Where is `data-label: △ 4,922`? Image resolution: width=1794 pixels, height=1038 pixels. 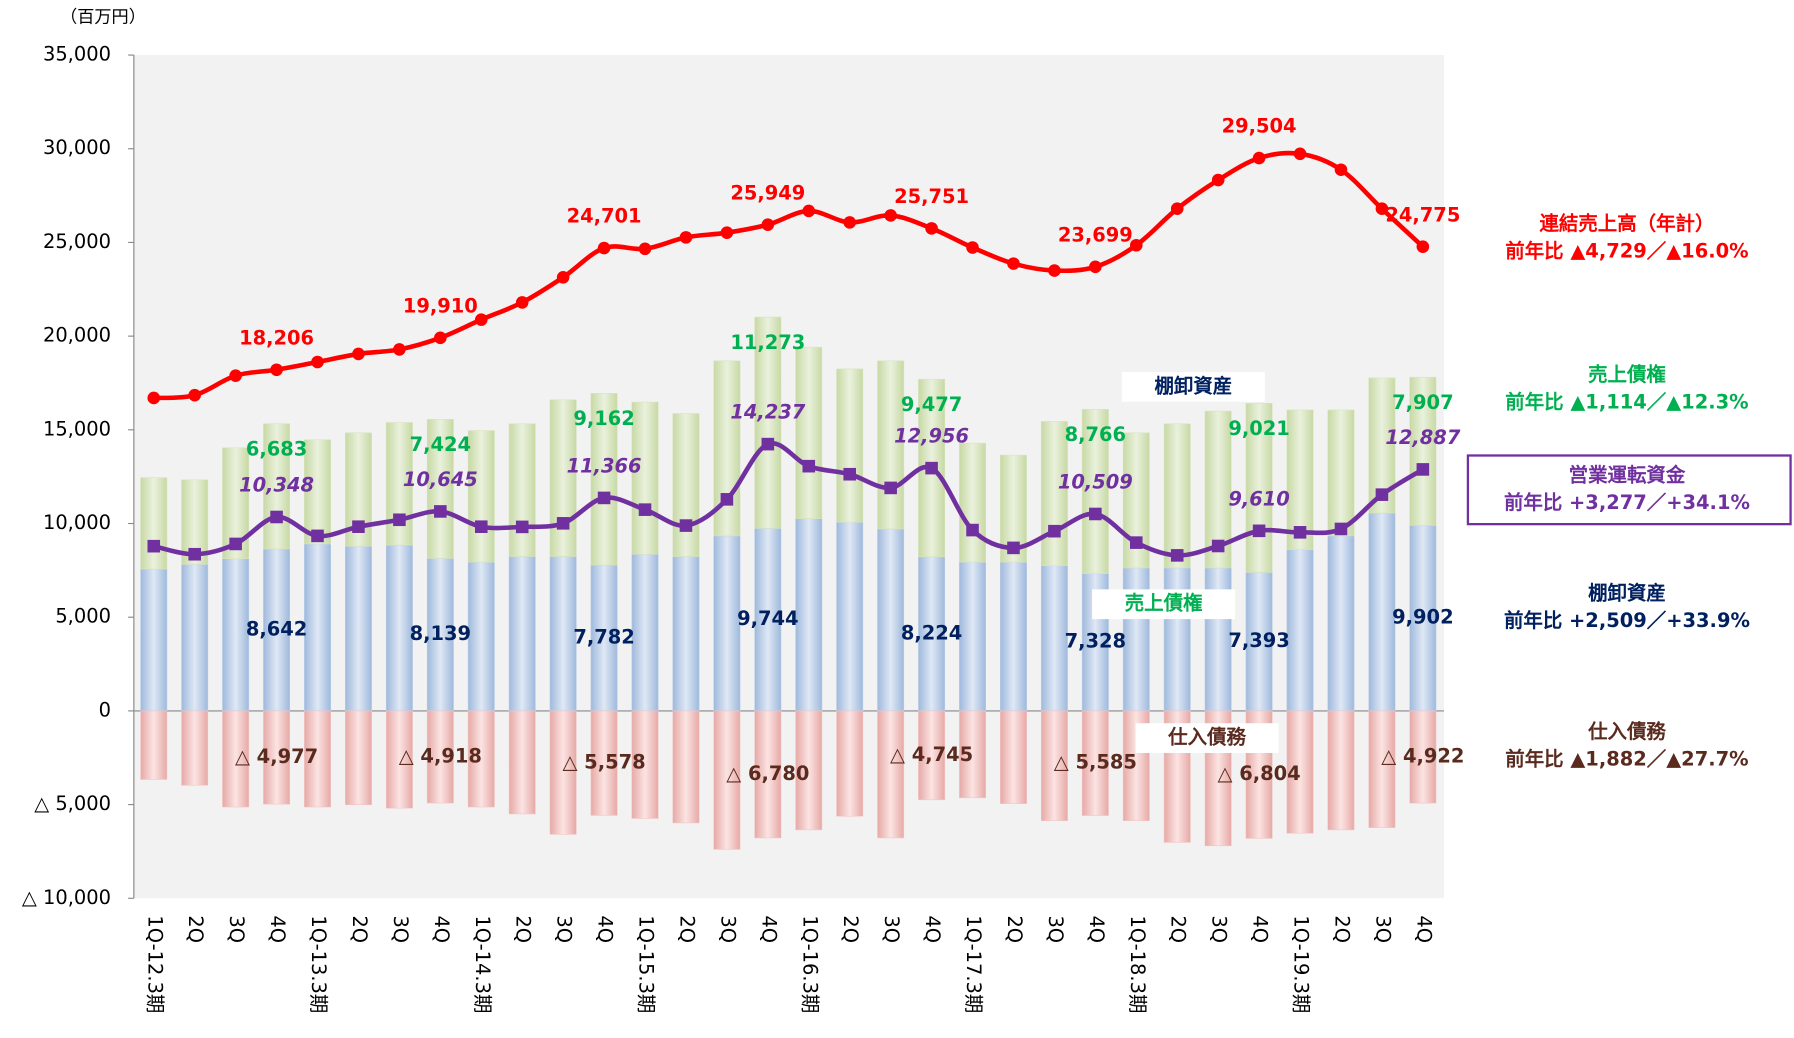 data-label: △ 4,922 is located at coordinates (1422, 756).